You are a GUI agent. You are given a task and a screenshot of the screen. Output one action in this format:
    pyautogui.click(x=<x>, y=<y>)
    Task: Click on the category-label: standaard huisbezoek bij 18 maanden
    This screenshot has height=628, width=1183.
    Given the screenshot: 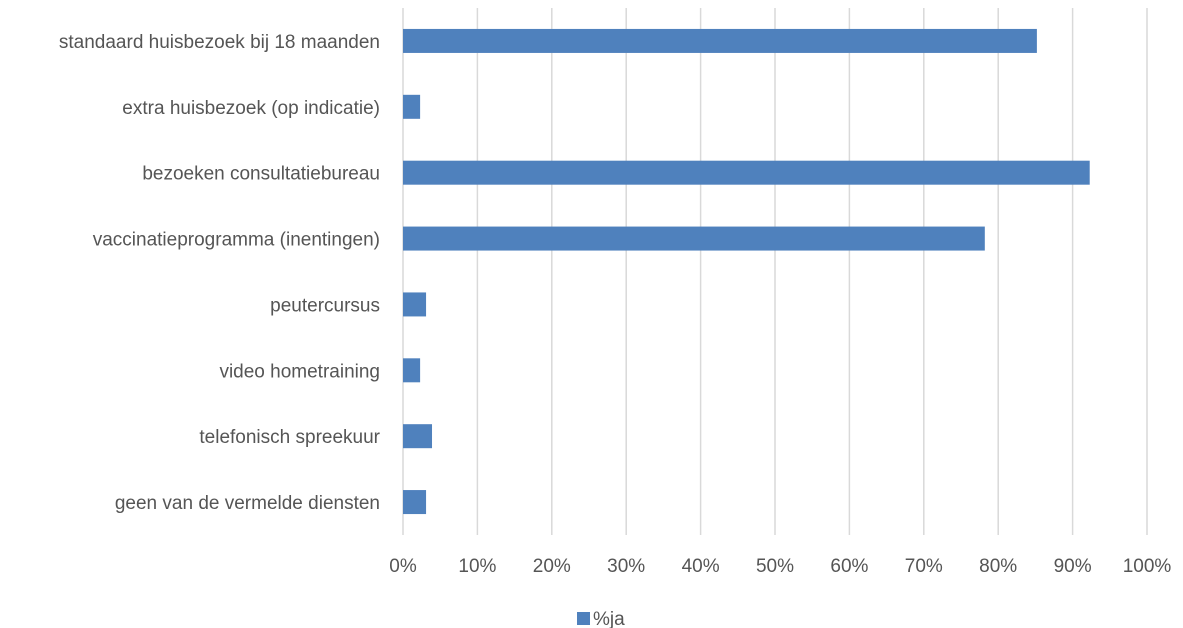 What is the action you would take?
    pyautogui.click(x=219, y=42)
    